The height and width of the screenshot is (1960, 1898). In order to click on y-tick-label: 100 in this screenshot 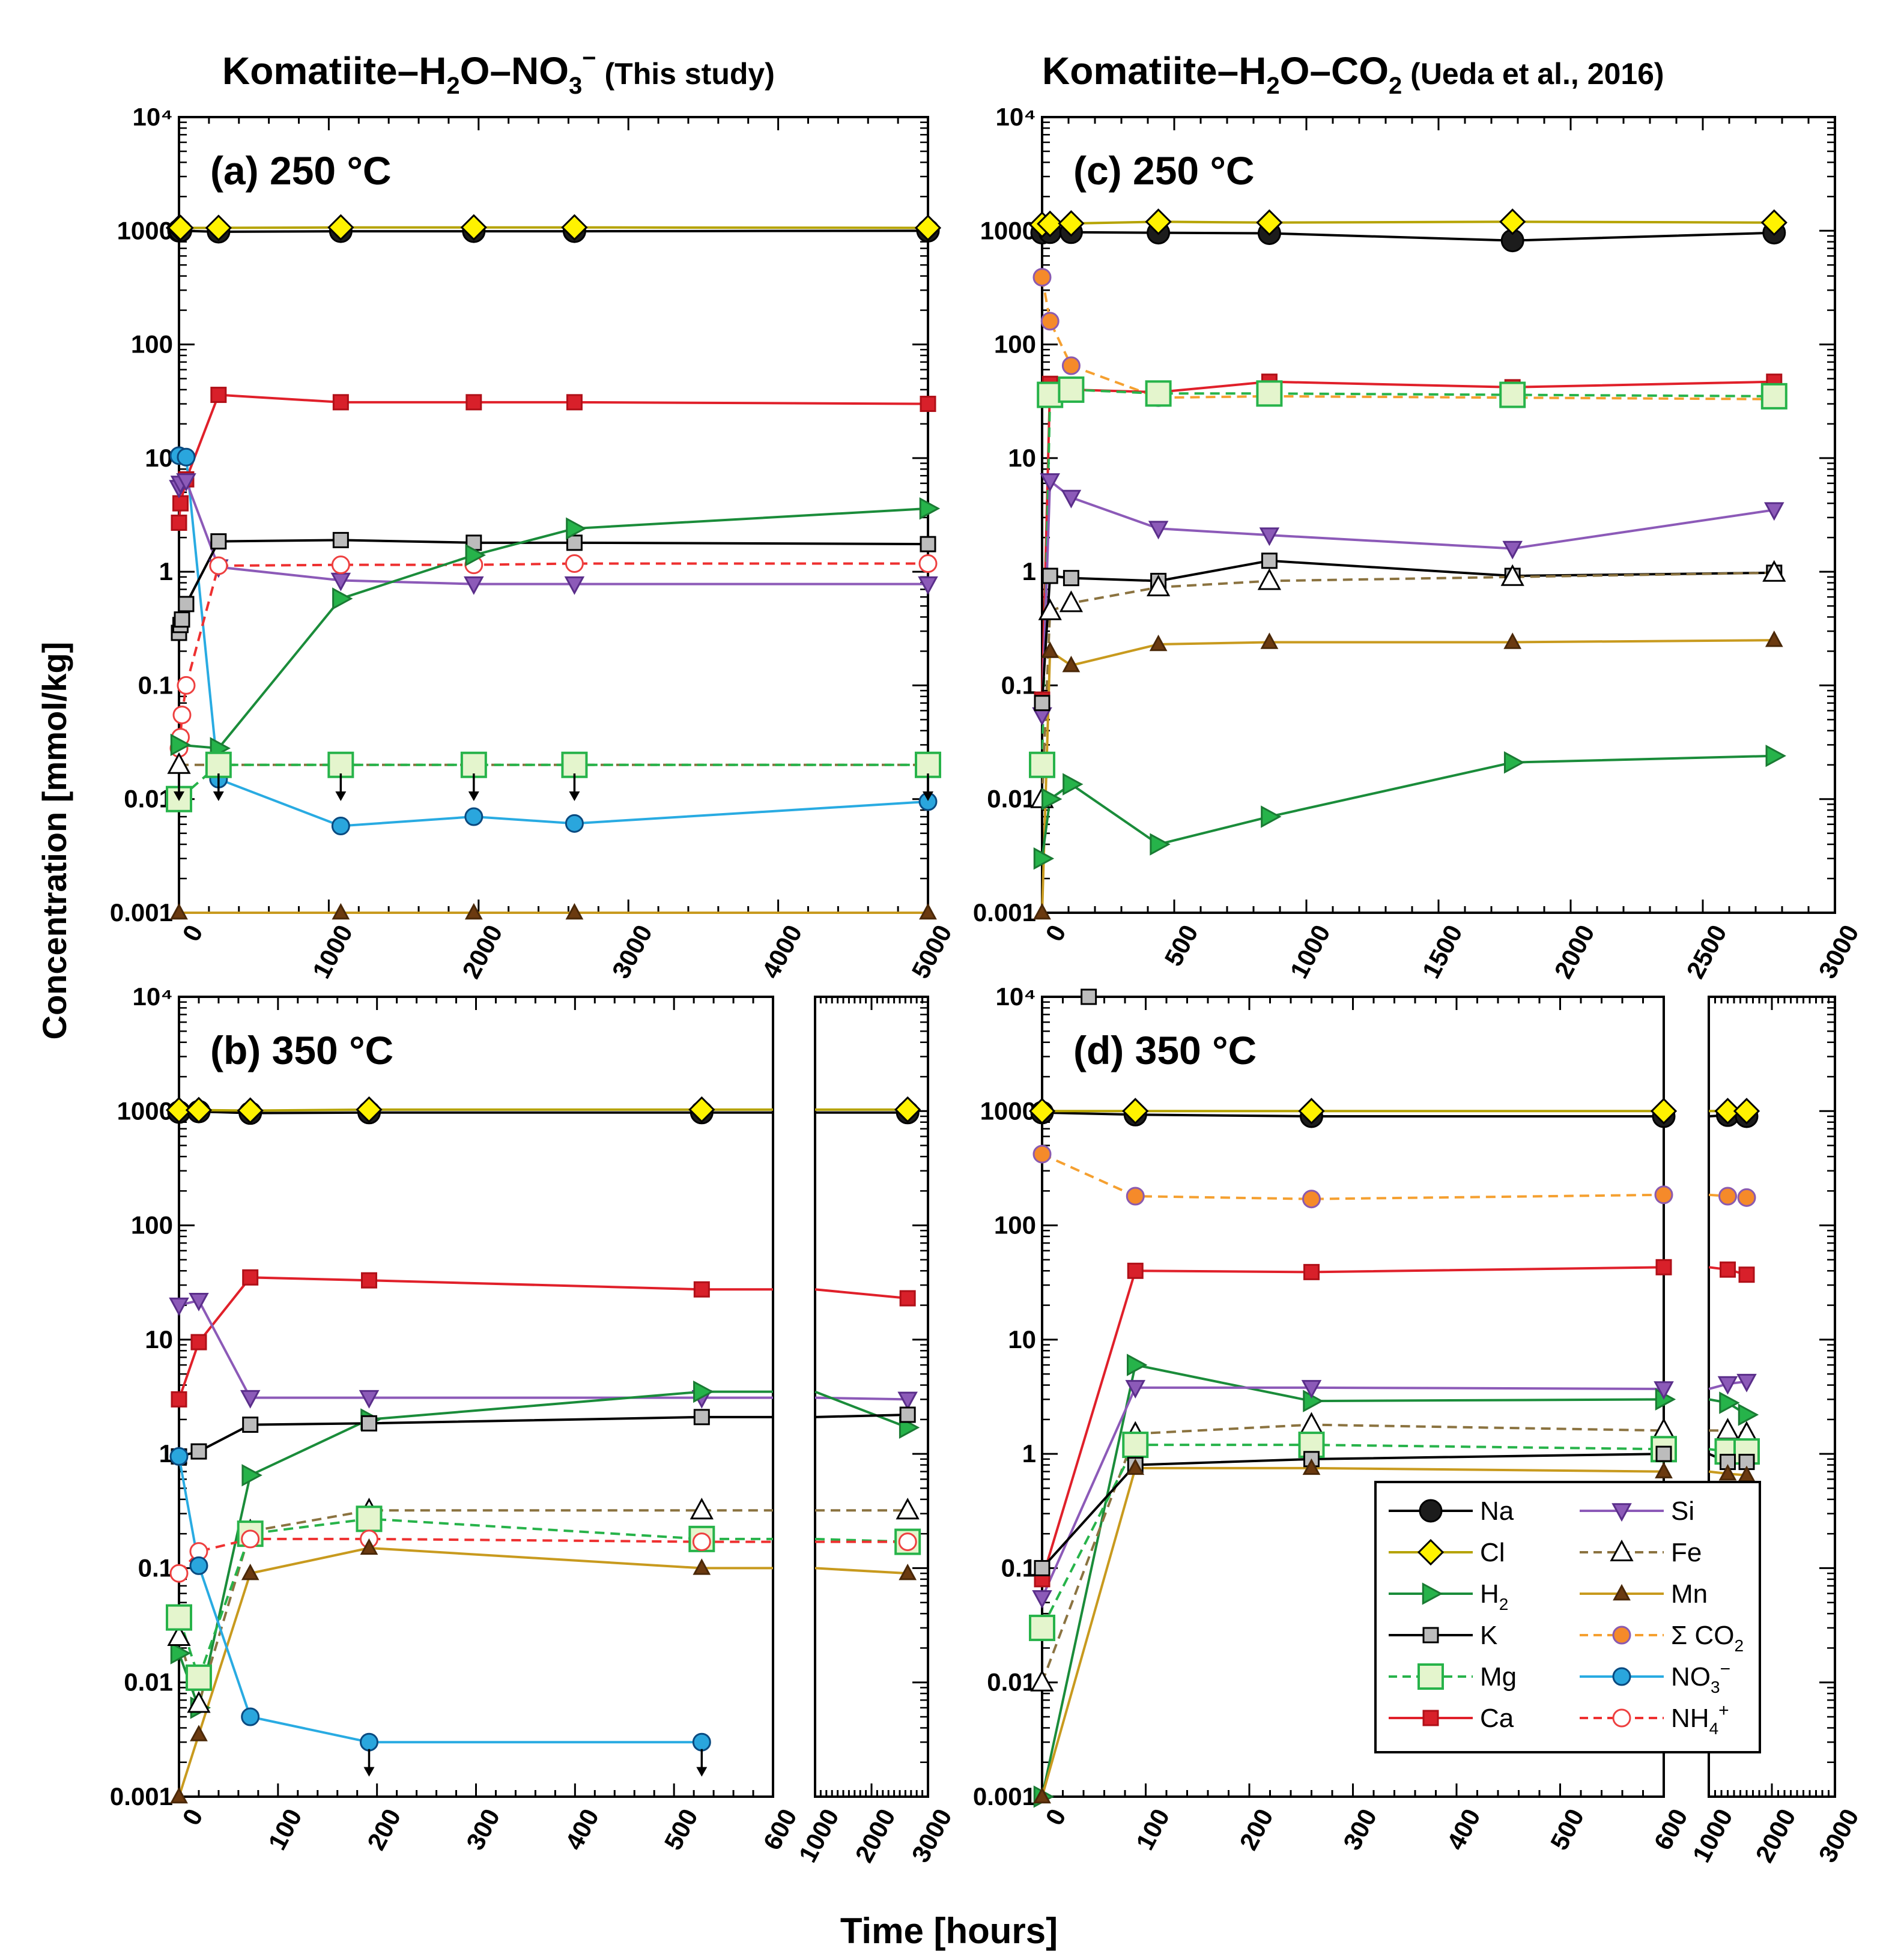, I will do `click(152, 1225)`.